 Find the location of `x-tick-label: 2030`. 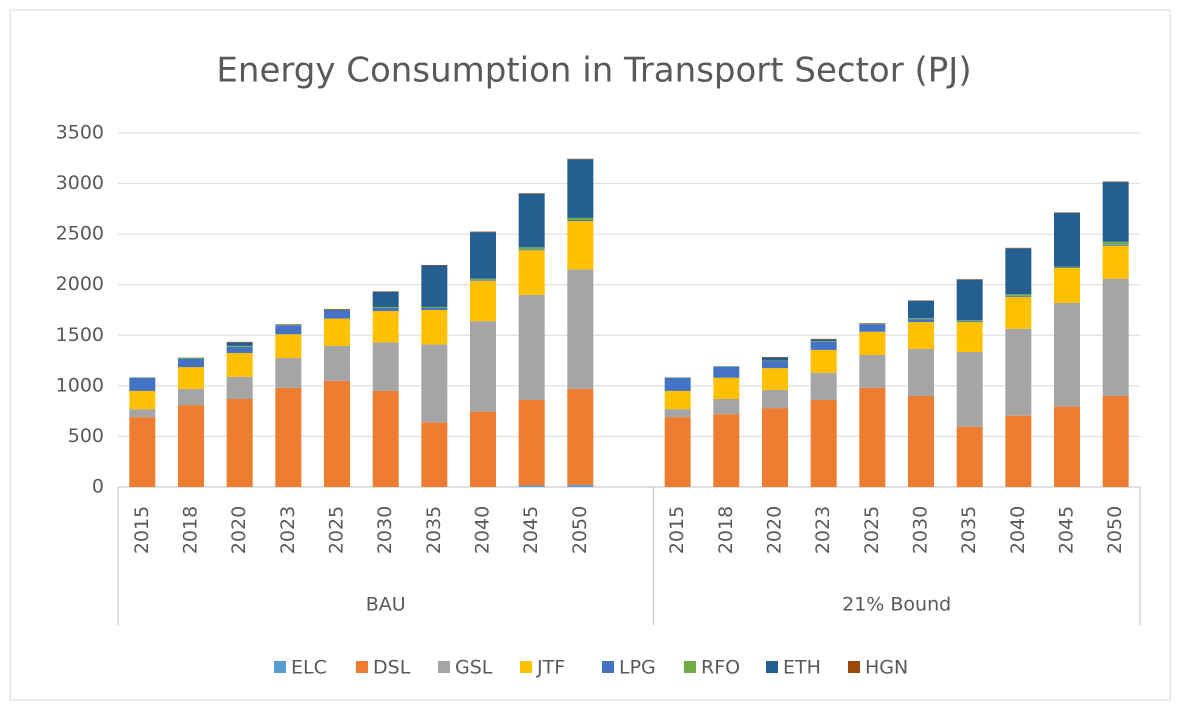

x-tick-label: 2030 is located at coordinates (921, 530).